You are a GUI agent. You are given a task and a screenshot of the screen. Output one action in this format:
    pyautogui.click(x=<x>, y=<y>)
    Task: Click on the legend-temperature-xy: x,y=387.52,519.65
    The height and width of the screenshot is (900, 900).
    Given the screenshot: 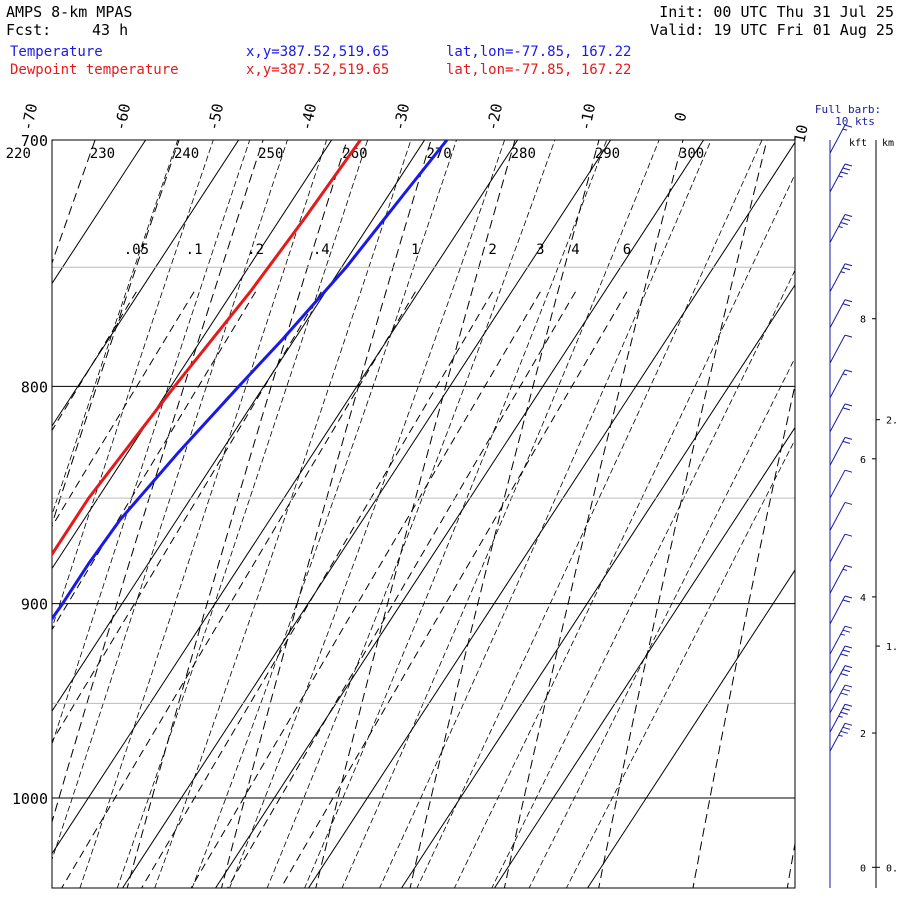 What is the action you would take?
    pyautogui.click(x=318, y=52)
    